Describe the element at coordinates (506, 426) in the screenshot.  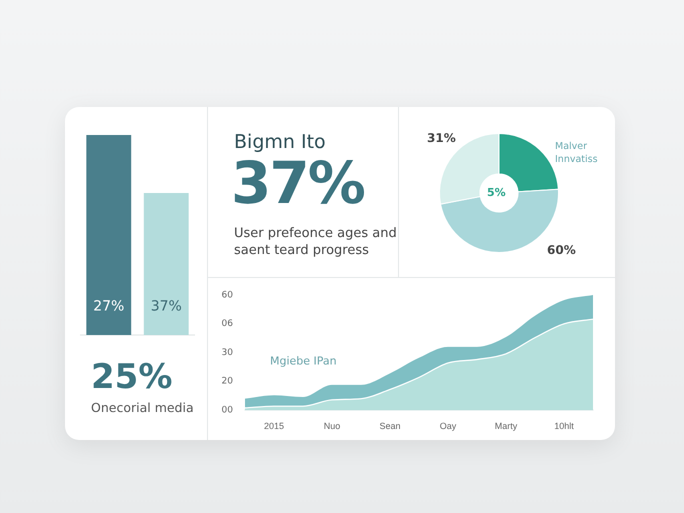
I see `x-tick-label: Marty` at that location.